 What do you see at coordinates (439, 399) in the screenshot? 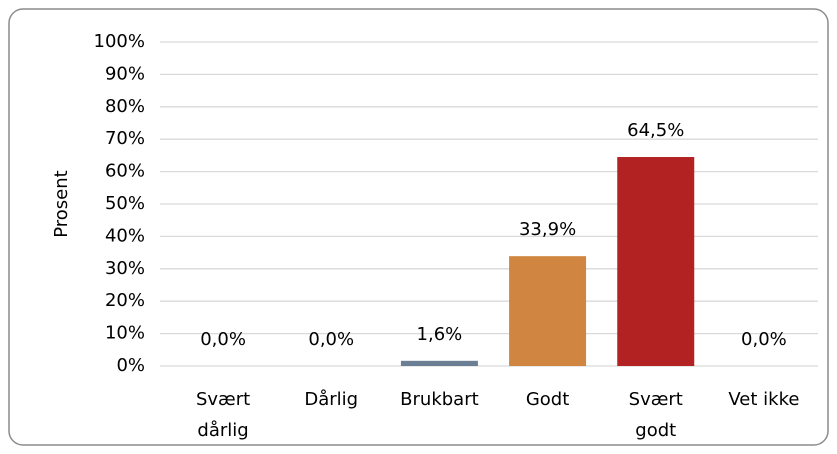
I see `x-tick-label: Brukbart` at bounding box center [439, 399].